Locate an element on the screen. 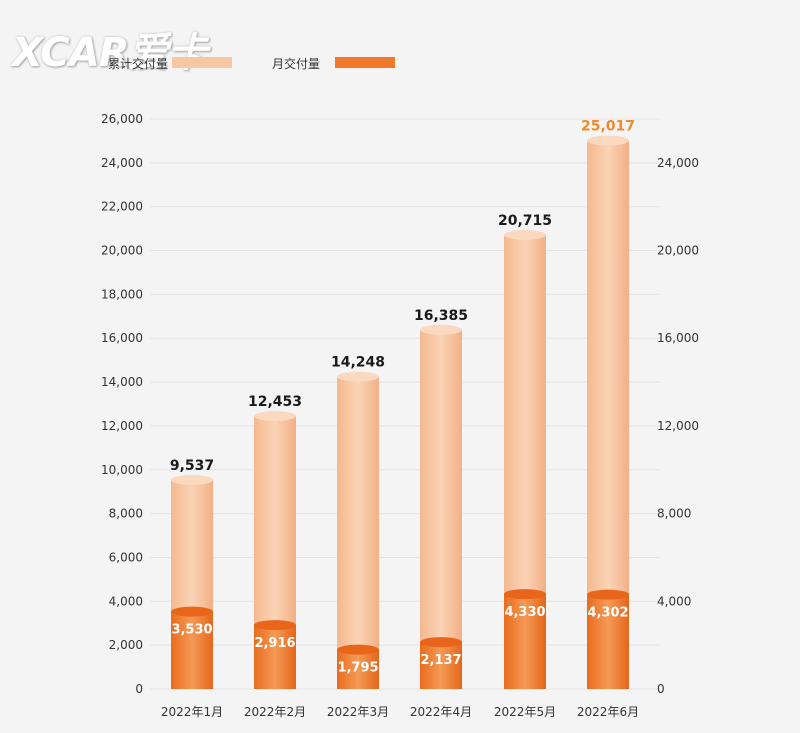 The image size is (800, 733). right-axis-tick-label: 12,000 is located at coordinates (678, 426).